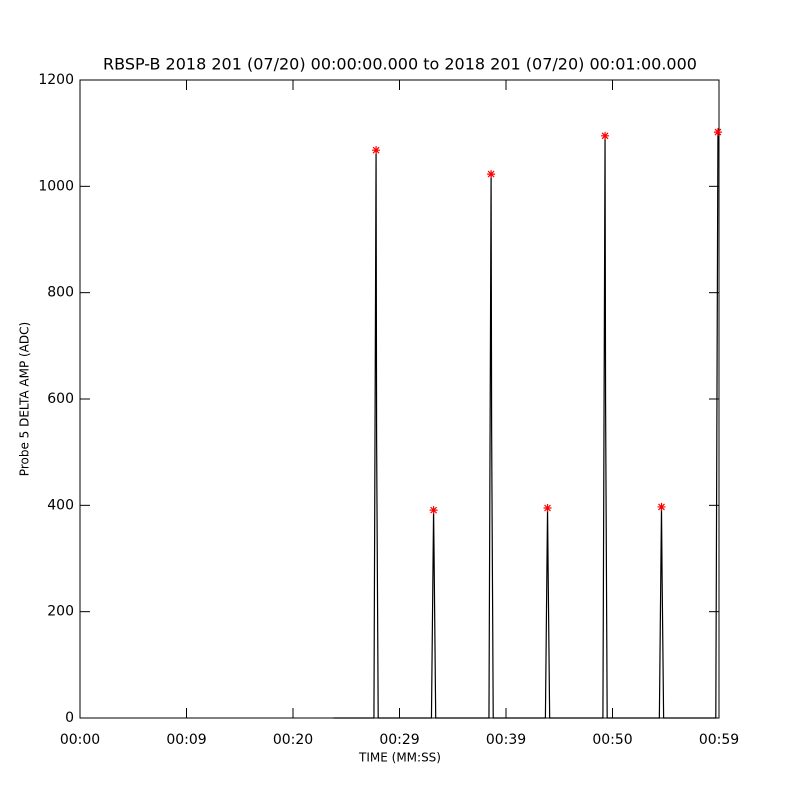 This screenshot has width=800, height=800. Describe the element at coordinates (56, 80) in the screenshot. I see `y-tick-label: 1200` at that location.